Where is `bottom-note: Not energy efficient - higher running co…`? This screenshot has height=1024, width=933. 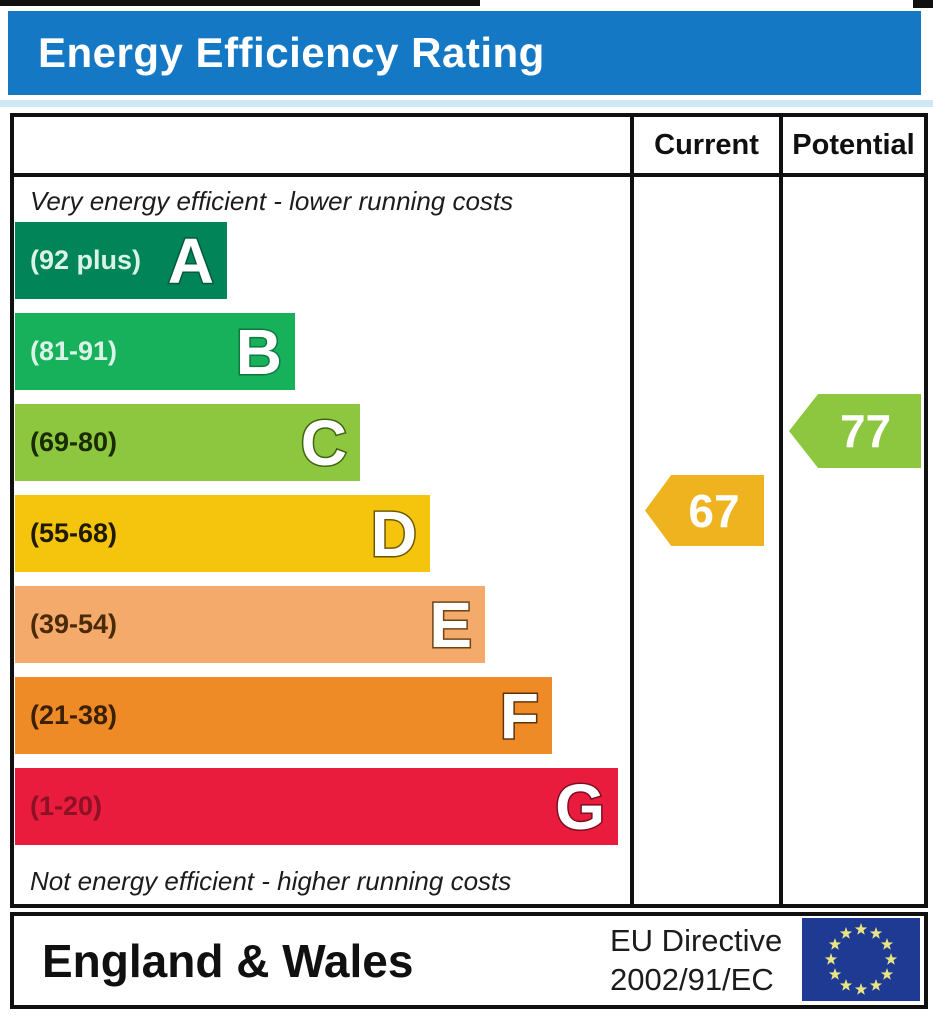
bottom-note: Not energy efficient - higher running co… is located at coordinates (271, 881).